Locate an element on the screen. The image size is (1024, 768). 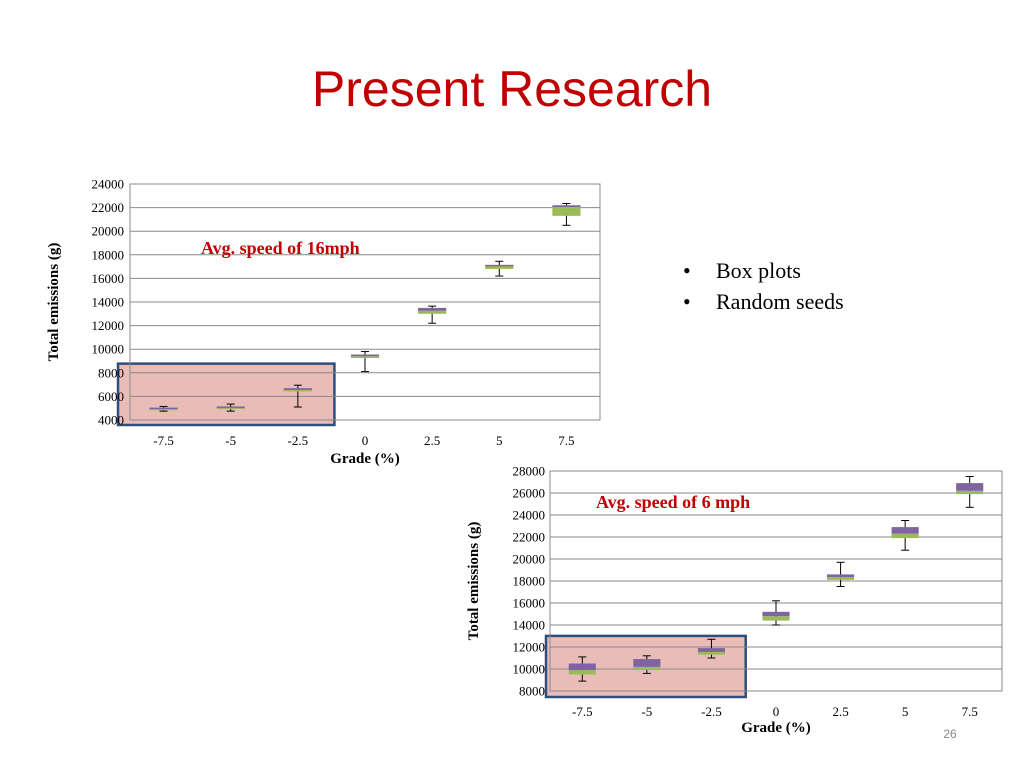
bullet-item: • Random seeds is located at coordinates (763, 301).